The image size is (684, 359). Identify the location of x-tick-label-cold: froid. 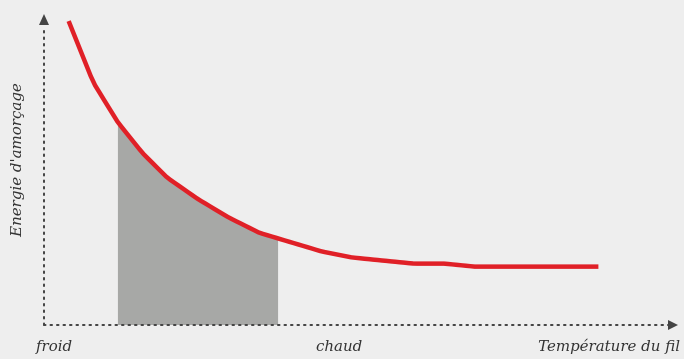
(54, 346).